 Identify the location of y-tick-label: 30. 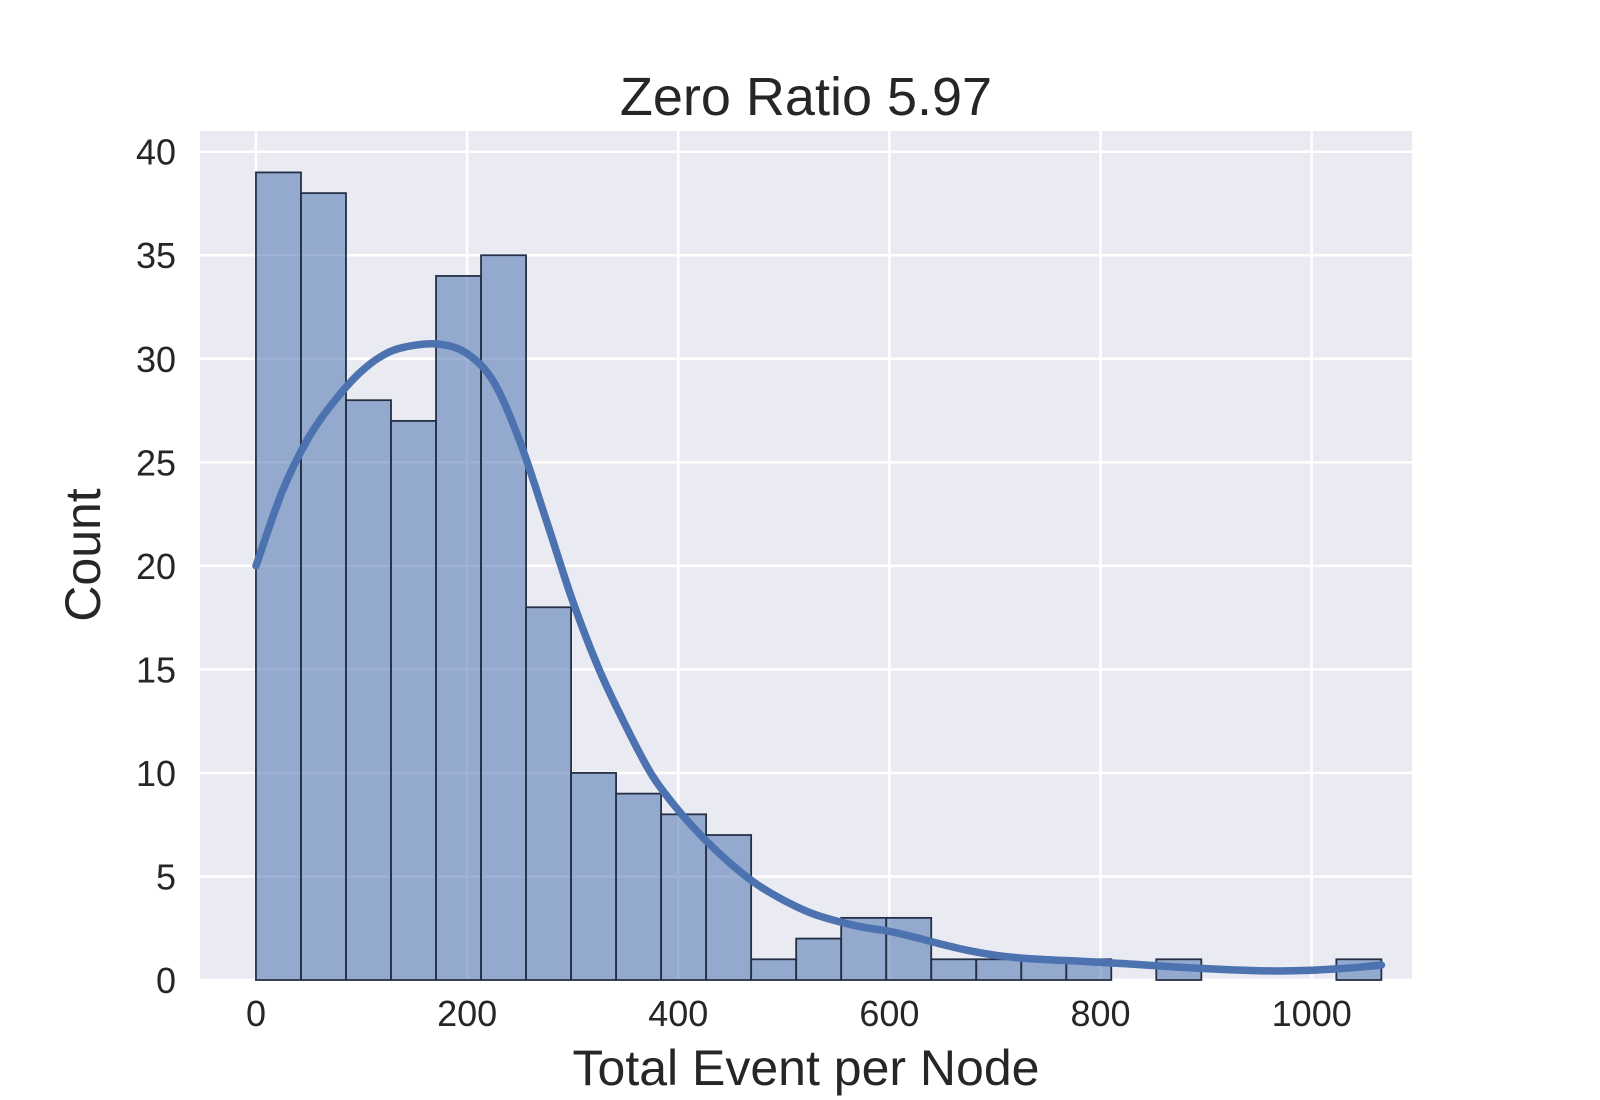
(156, 359).